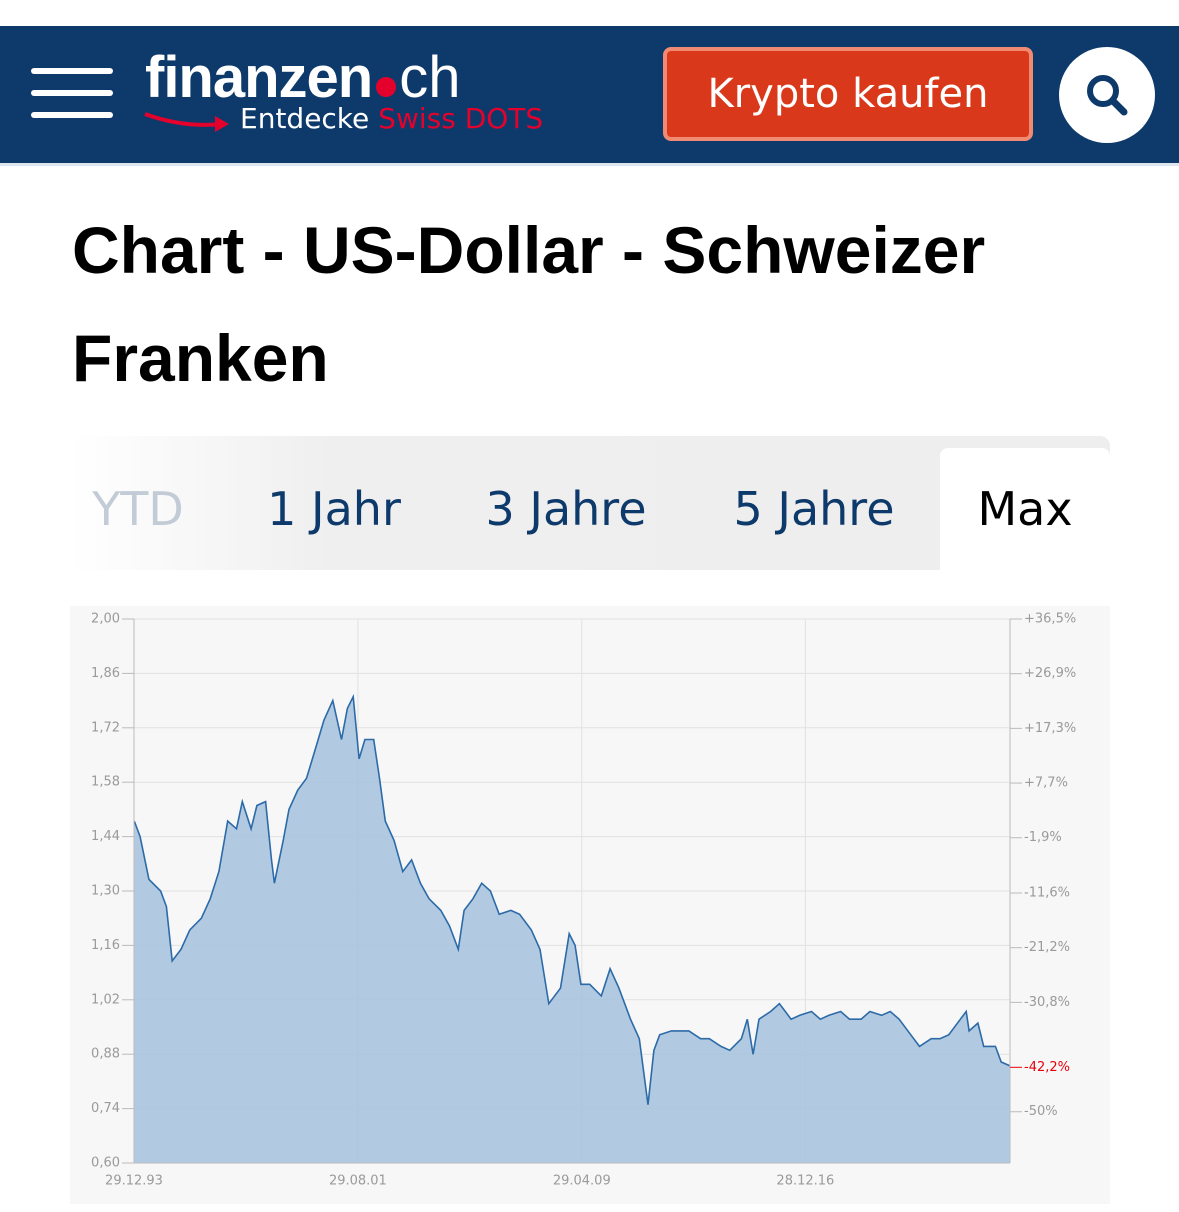 The height and width of the screenshot is (1212, 1179). What do you see at coordinates (1043, 837) in the screenshot?
I see `y2-tick-label: -1,9%` at bounding box center [1043, 837].